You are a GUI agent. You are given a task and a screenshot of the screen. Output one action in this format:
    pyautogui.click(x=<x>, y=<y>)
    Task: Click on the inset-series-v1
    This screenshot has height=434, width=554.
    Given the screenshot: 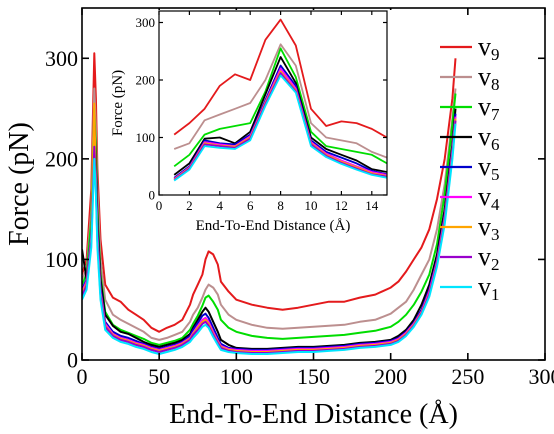 What is the action you would take?
    pyautogui.click(x=280, y=128)
    